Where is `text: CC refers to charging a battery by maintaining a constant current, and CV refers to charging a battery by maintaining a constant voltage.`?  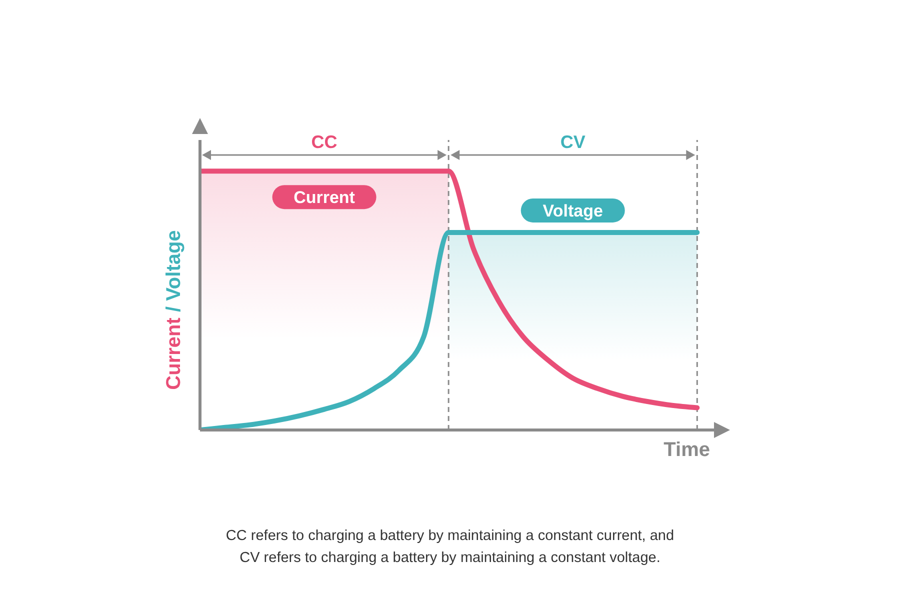 text: CC refers to charging a battery by maintaining a constant current, and CV refers to charging a battery by maintaining a constant voltage. is located at coordinates (450, 547).